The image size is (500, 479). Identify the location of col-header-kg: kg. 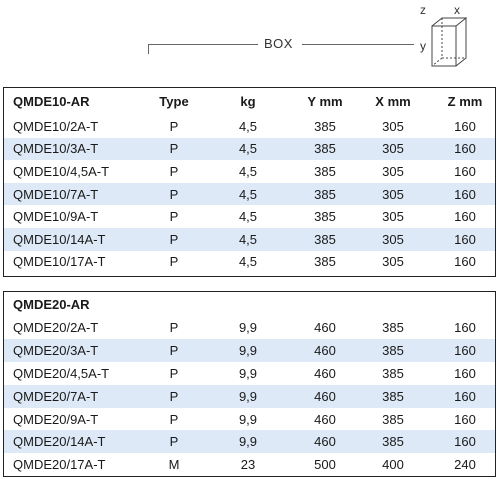
(248, 101).